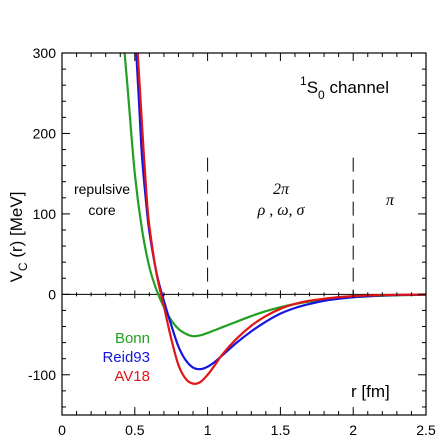  What do you see at coordinates (132, 376) in the screenshot?
I see `legend-entry-av18: AV18` at bounding box center [132, 376].